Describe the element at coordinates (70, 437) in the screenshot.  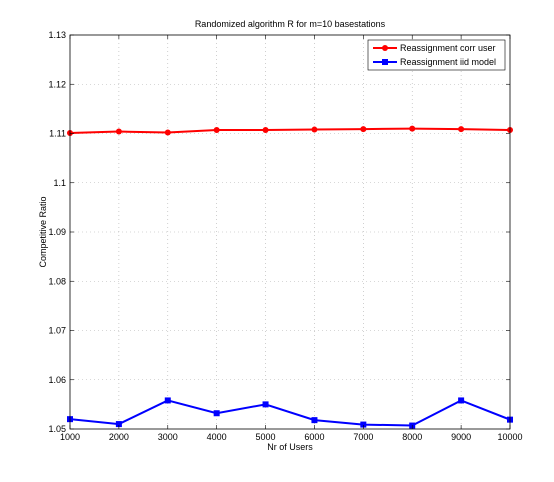
I see `x-tick-label: 1000` at that location.